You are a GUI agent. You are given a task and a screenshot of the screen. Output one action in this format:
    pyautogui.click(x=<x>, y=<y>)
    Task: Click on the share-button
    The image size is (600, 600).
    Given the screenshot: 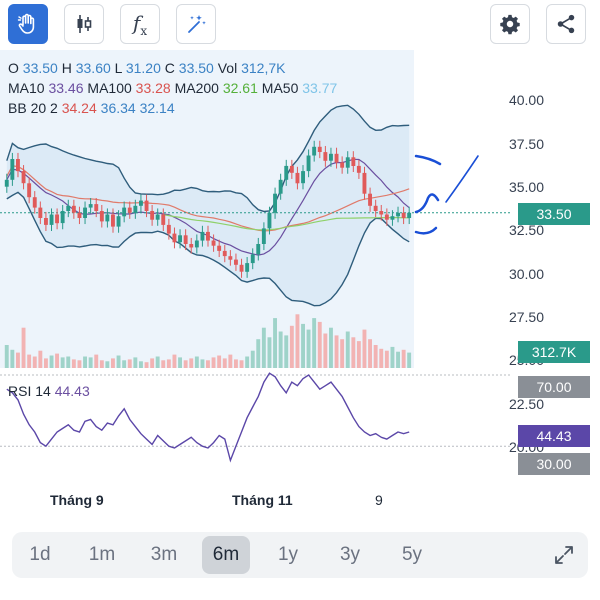 What is the action you would take?
    pyautogui.click(x=566, y=24)
    